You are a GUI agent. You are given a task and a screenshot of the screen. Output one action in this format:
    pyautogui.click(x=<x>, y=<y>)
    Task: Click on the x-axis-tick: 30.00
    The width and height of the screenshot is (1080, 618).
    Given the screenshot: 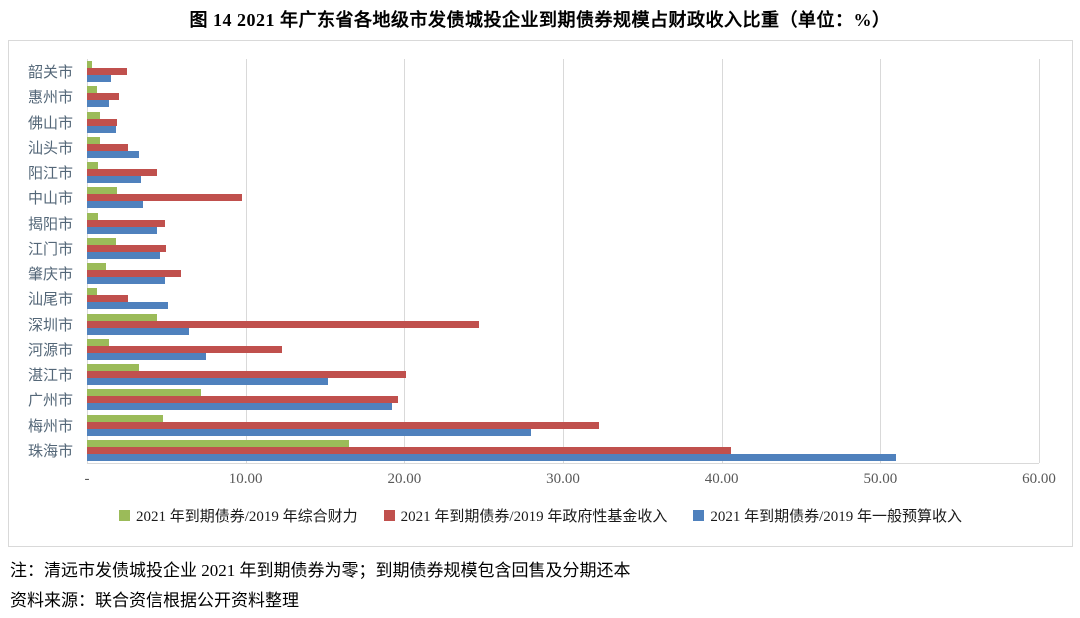 What is the action you would take?
    pyautogui.click(x=563, y=479)
    